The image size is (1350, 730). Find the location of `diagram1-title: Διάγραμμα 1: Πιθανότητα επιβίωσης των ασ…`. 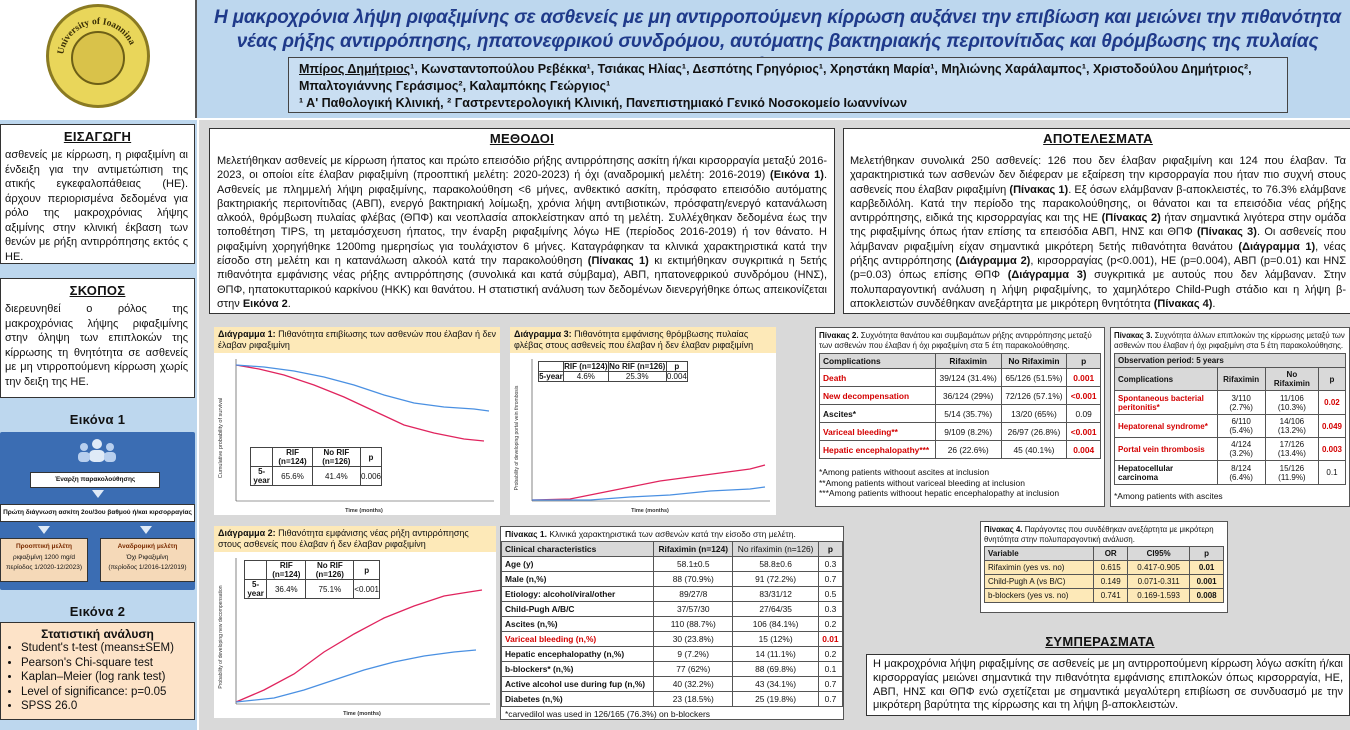

diagram1-title: Διάγραμμα 1: Πιθανότητα επιβίωσης των ασ… is located at coordinates (357, 340).